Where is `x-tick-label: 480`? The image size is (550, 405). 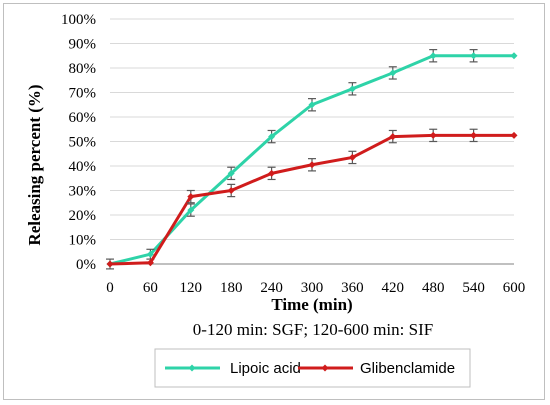
x-tick-label: 480 is located at coordinates (433, 288).